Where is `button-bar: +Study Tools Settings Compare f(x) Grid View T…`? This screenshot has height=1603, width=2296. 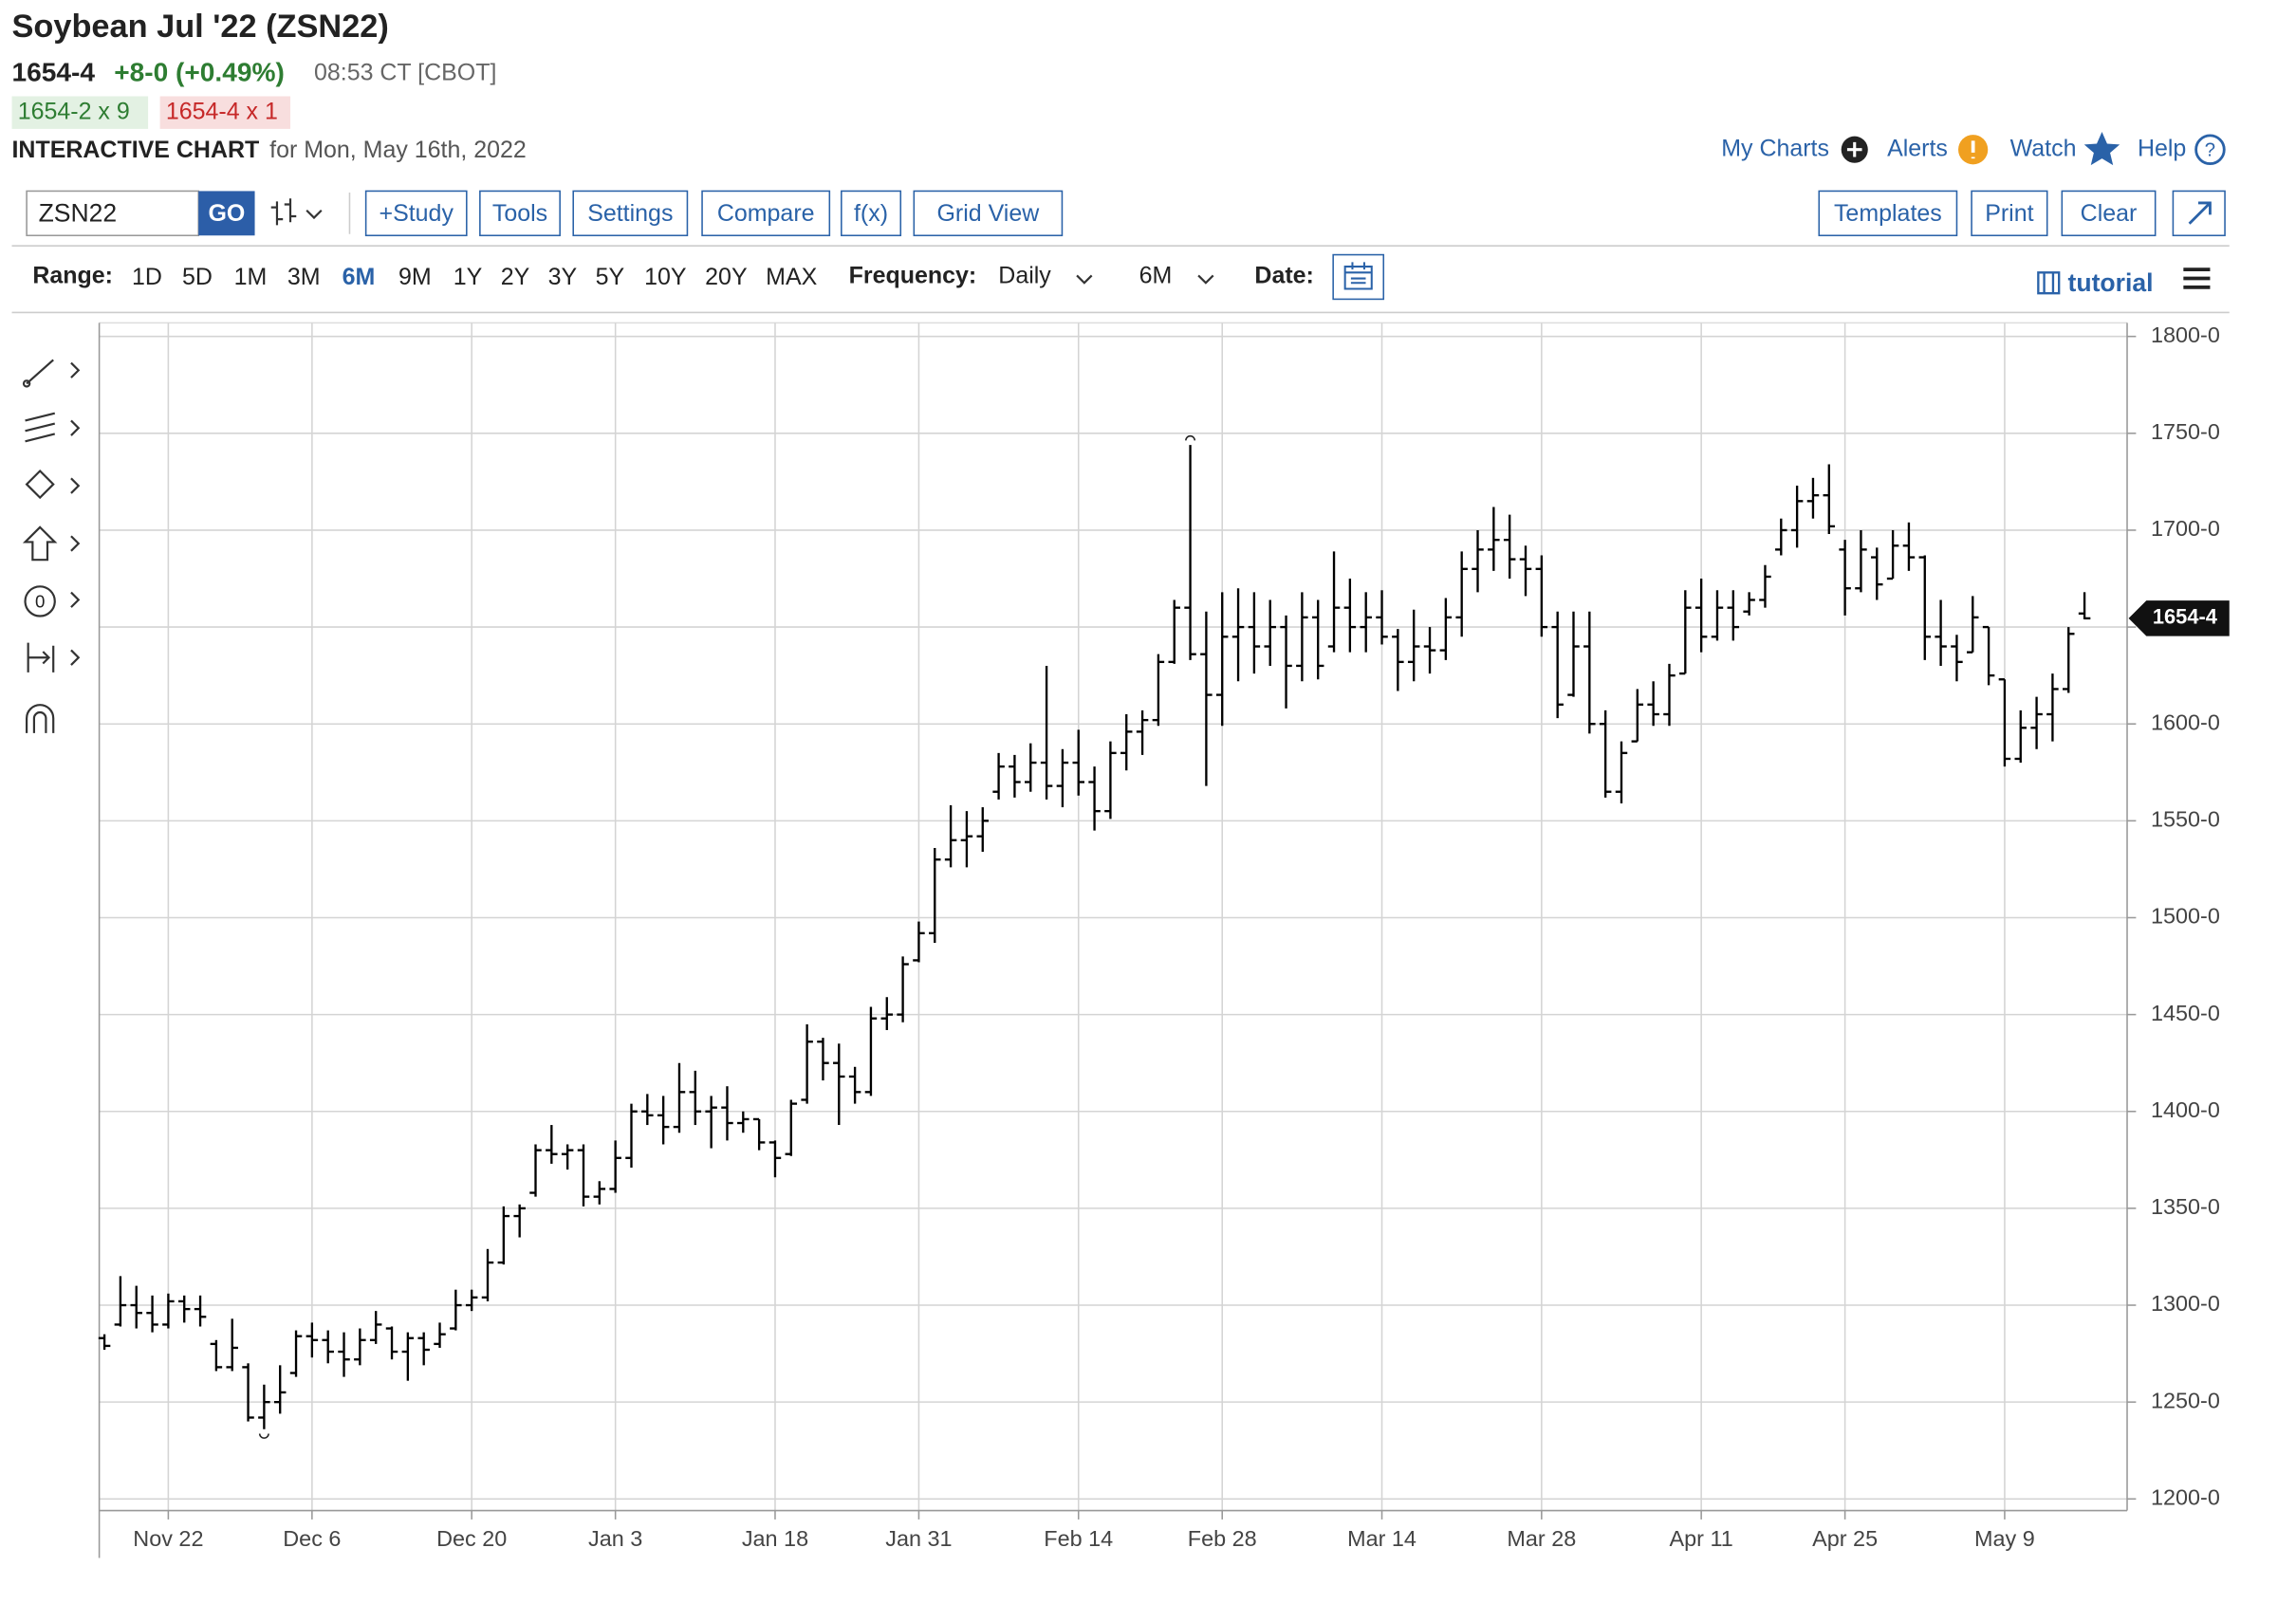 button-bar: +Study Tools Settings Compare f(x) Grid View T… is located at coordinates (1260, 214).